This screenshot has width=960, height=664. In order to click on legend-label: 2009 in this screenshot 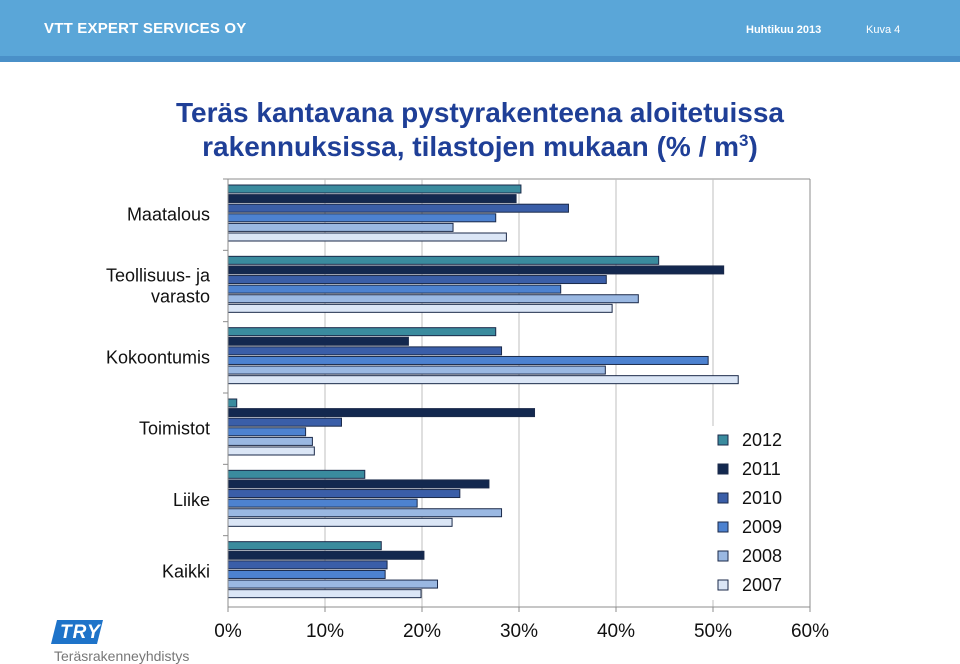, I will do `click(762, 527)`.